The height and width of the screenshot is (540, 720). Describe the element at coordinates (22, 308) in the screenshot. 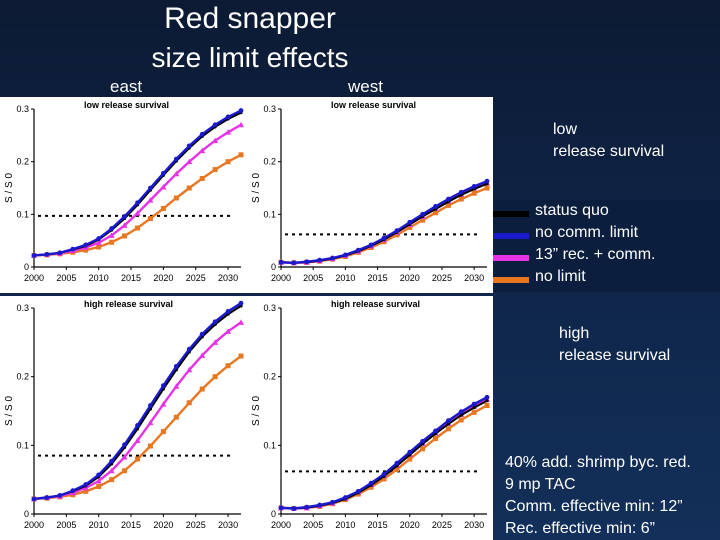

I see `y-tick-label: 0.3` at that location.